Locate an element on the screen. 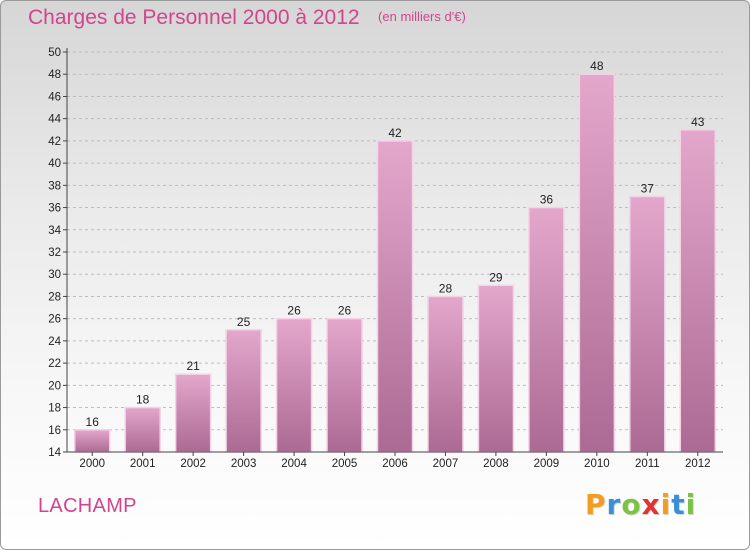 Image resolution: width=750 pixels, height=550 pixels. chart-title: Charges de Personnel 2000 à 2012 is located at coordinates (194, 17).